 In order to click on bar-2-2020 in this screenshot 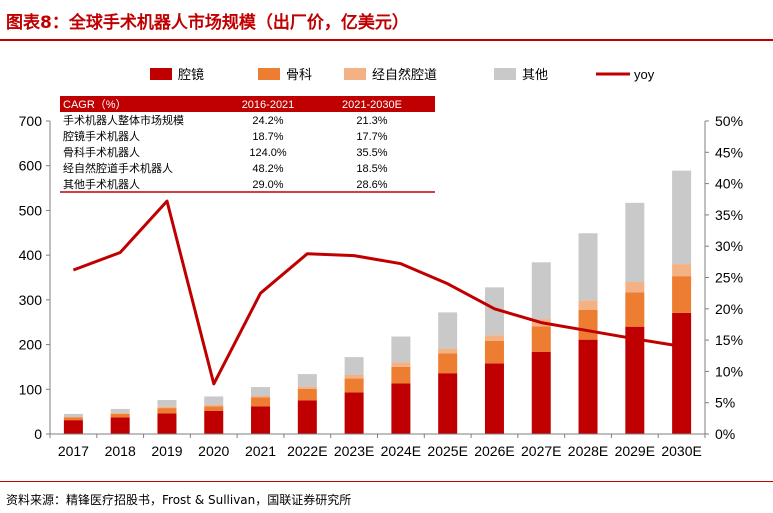, I will do `click(214, 408)`.